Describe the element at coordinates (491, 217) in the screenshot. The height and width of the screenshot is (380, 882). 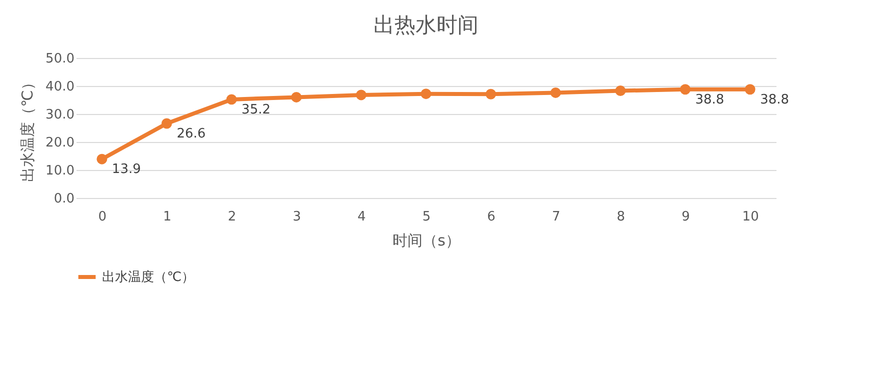
I see `x-tick-label: 6` at that location.